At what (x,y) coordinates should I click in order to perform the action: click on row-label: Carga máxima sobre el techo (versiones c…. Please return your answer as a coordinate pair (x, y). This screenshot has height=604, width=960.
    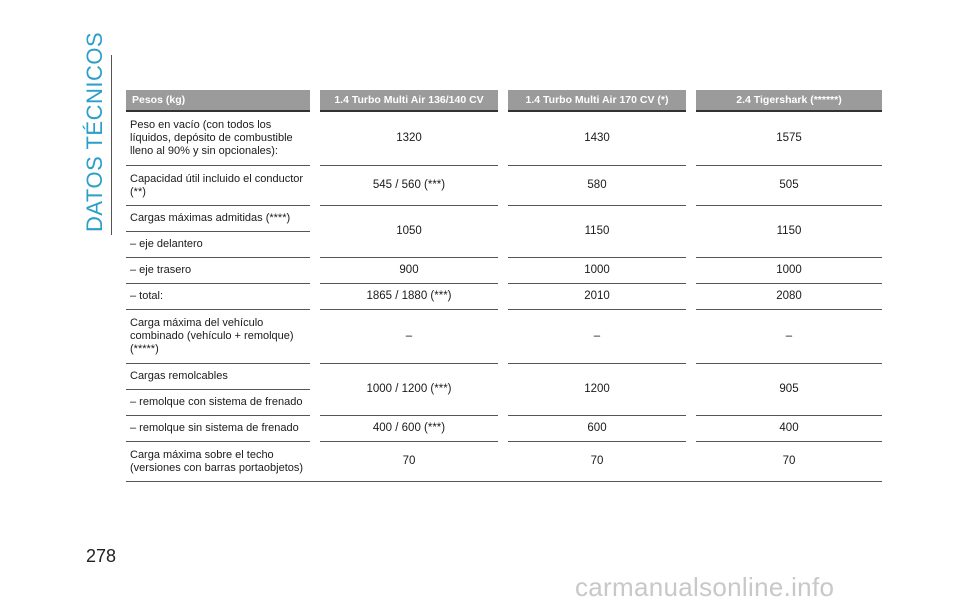
    Looking at the image, I should click on (218, 462).